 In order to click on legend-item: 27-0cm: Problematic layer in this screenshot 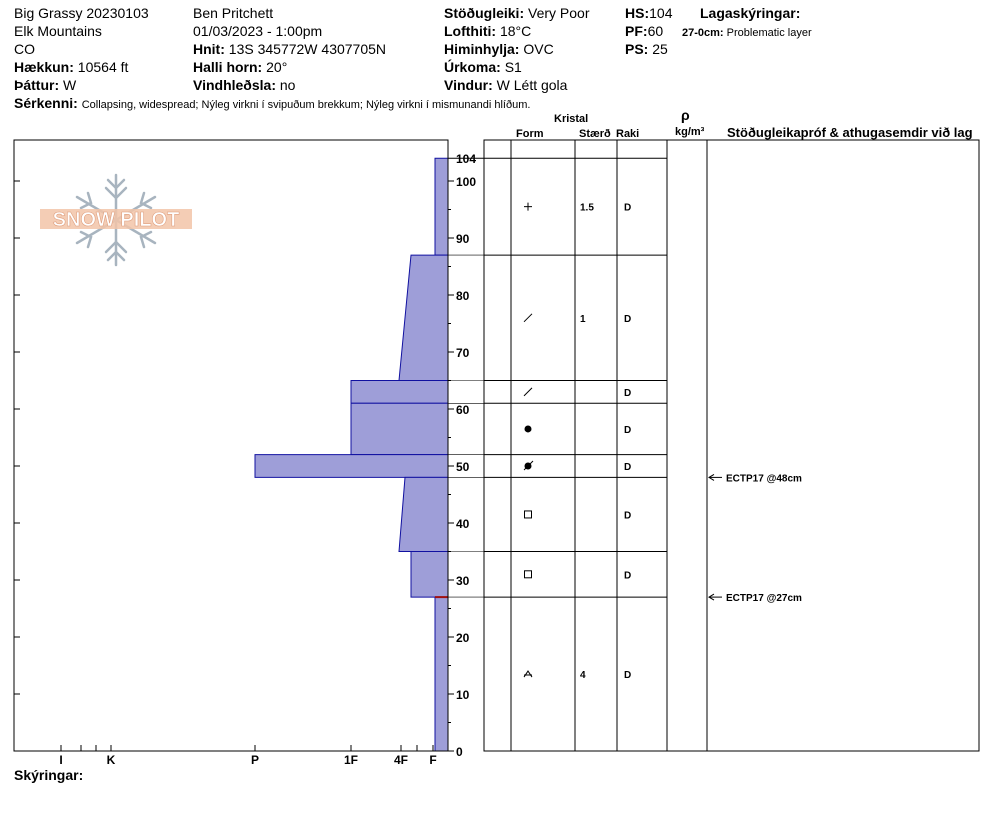, I will do `click(747, 33)`.